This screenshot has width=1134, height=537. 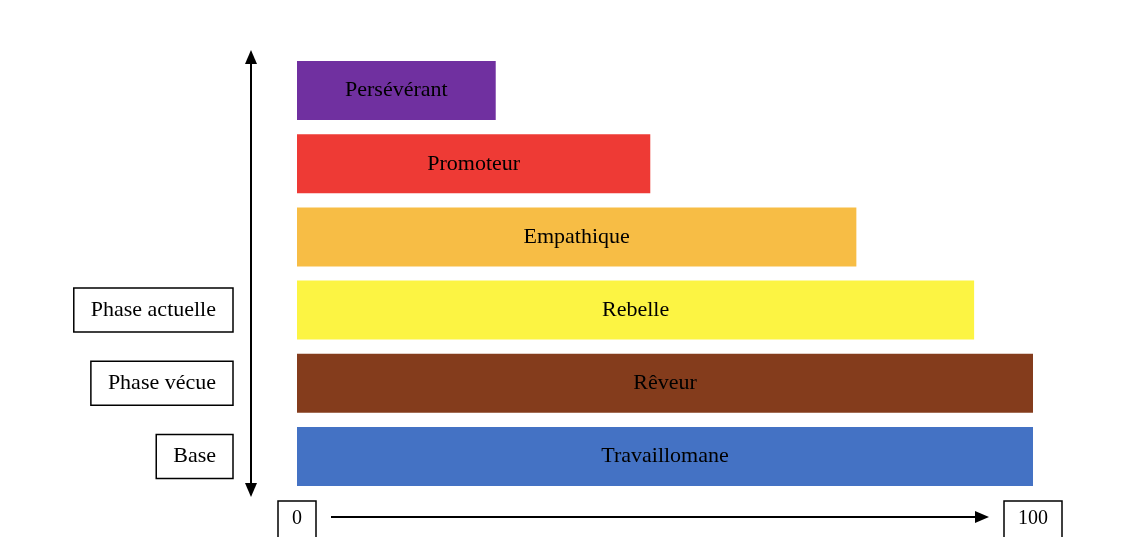 I want to click on y-tick-label: Empathique, so click(x=576, y=235).